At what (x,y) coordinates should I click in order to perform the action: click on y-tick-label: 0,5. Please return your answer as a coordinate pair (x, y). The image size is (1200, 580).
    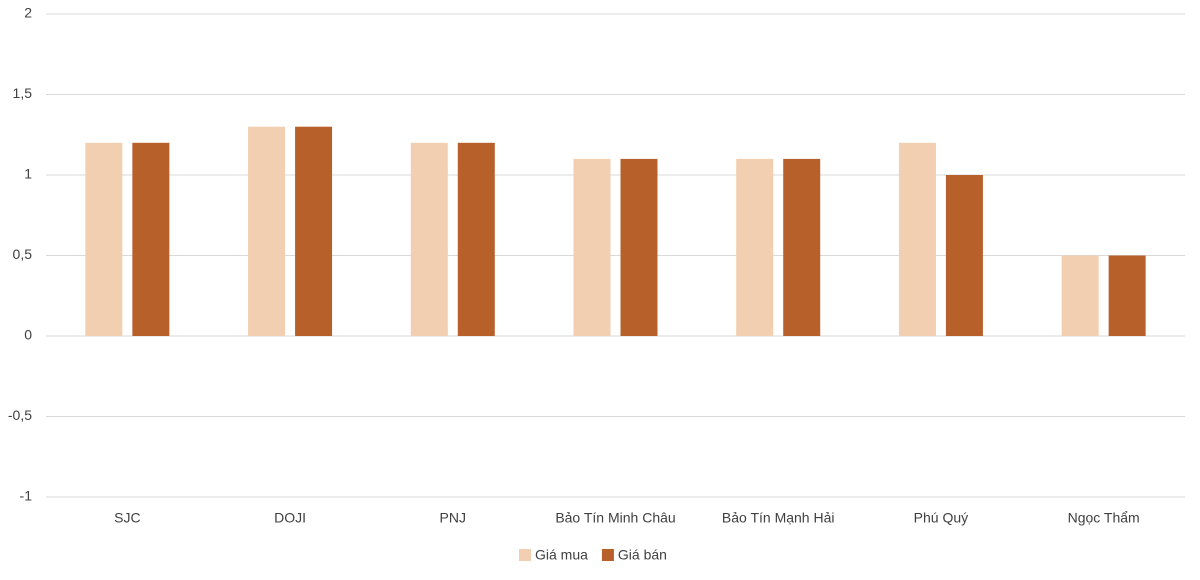
    Looking at the image, I should click on (23, 254).